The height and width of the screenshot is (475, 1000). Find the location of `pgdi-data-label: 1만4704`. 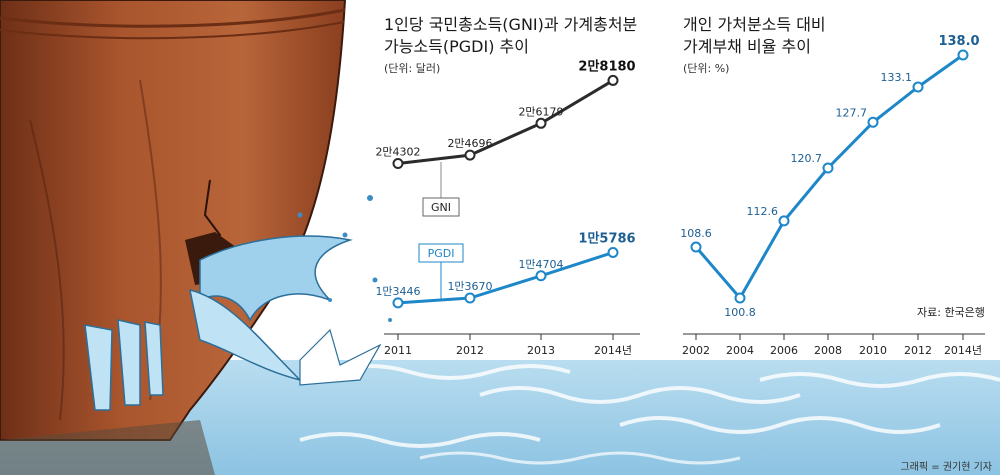

pgdi-data-label: 1만4704 is located at coordinates (540, 264).